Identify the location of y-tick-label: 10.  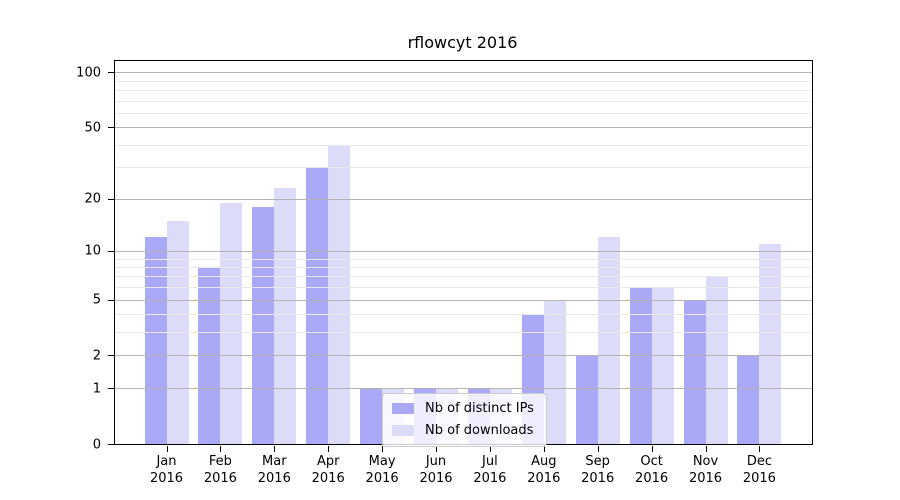
(92, 251).